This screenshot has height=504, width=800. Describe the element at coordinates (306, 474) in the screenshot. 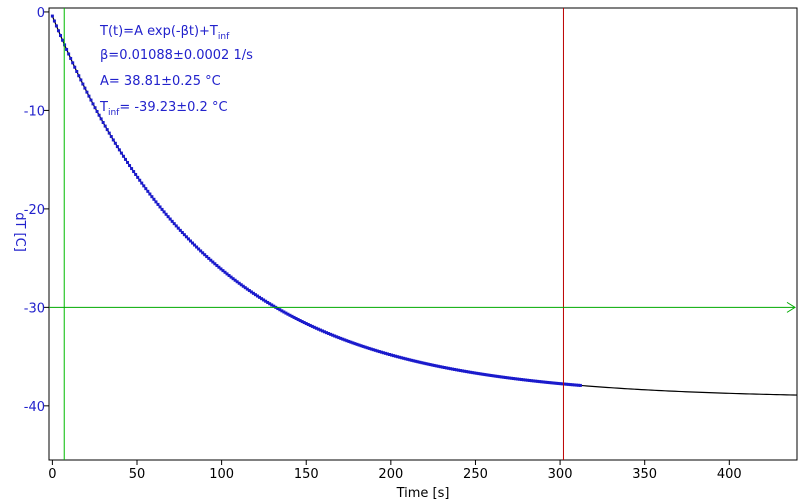

I see `x-tick-label: 150` at that location.